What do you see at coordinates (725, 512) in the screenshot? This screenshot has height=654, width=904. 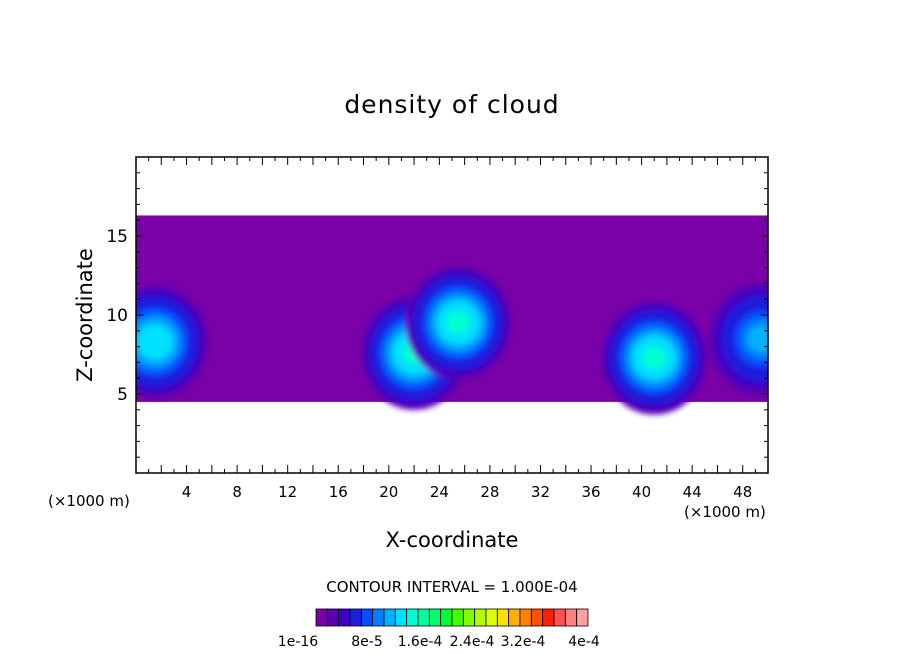 I see `x-unit-label-right: (×1000 m)` at bounding box center [725, 512].